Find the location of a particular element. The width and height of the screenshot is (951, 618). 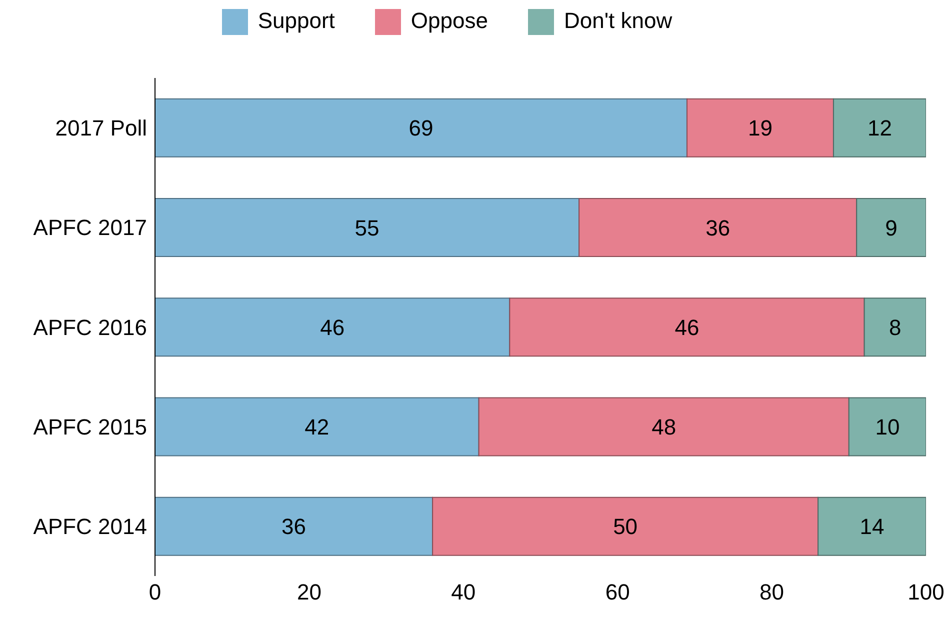

data-label: 10 is located at coordinates (887, 427).